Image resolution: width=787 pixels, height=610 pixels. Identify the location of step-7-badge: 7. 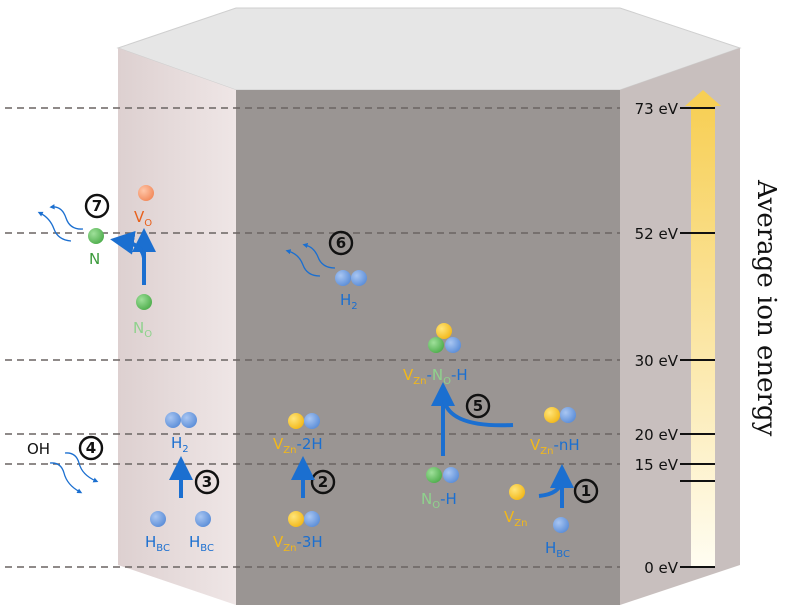
(97, 206).